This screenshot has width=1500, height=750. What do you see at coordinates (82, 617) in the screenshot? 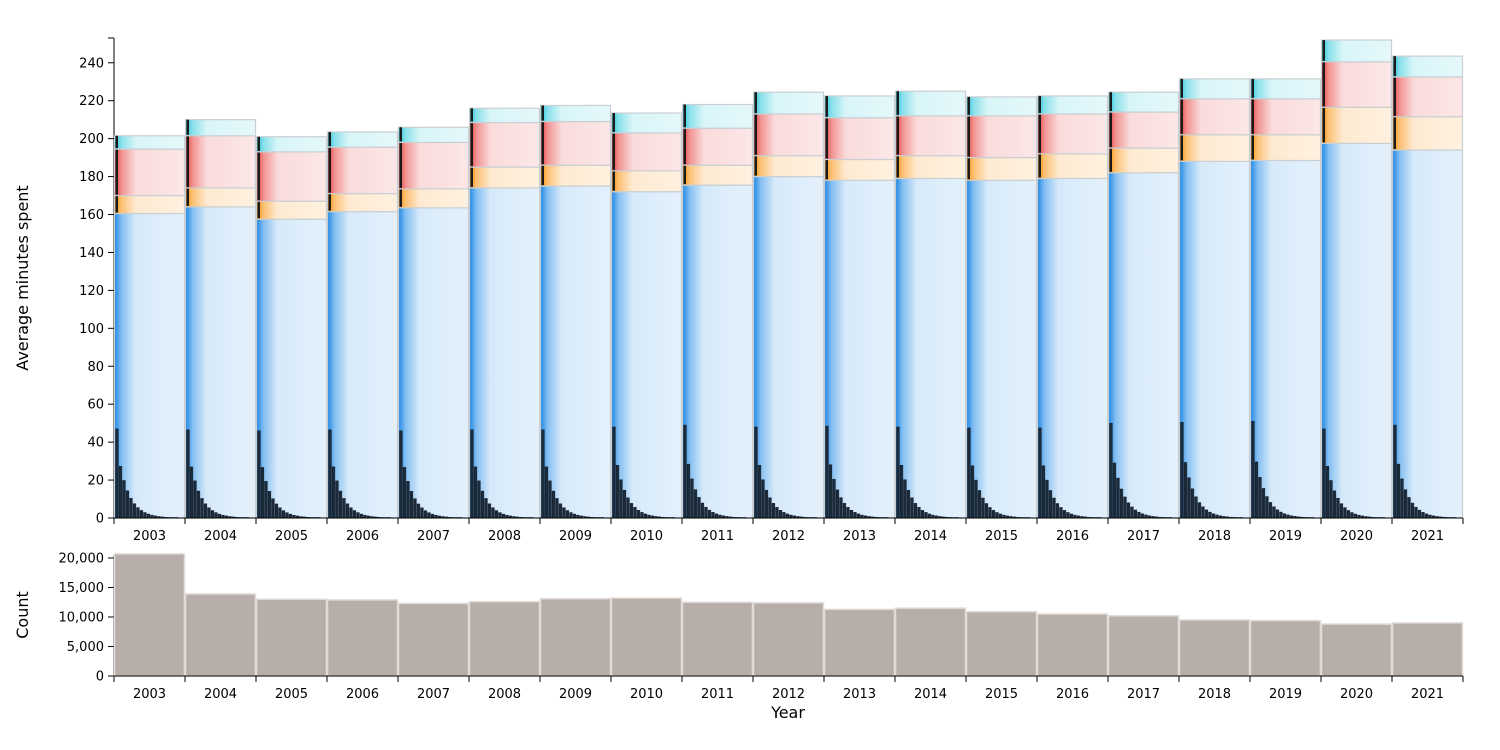
I see `y-tick-label: 10,000` at bounding box center [82, 617].